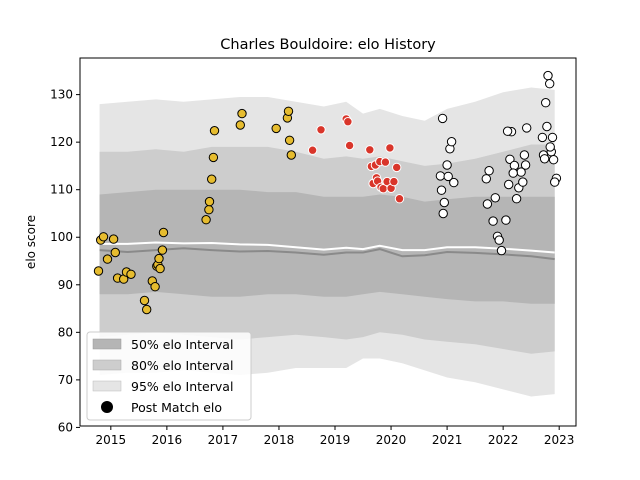  I want to click on y-tick-label: 90, so click(65, 285).